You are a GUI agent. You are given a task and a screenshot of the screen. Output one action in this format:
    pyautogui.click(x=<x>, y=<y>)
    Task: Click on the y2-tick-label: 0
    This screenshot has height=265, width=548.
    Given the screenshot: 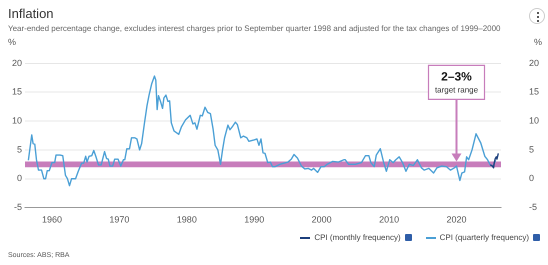 What is the action you would take?
    pyautogui.click(x=531, y=178)
    